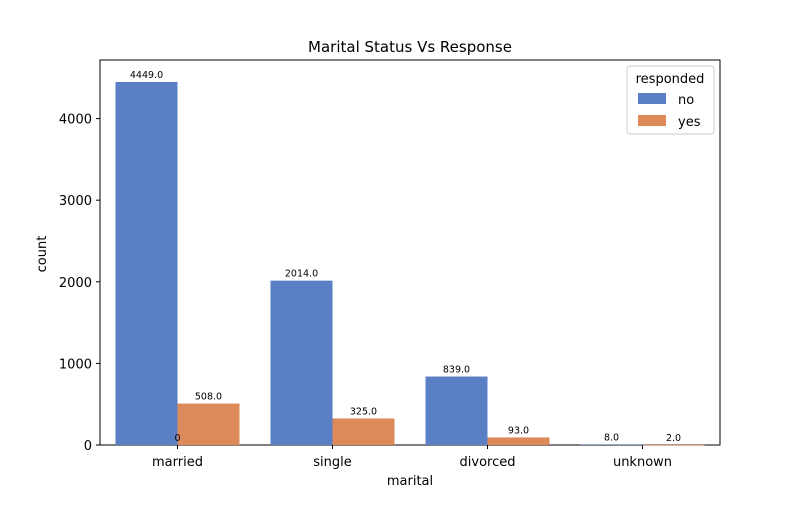 The width and height of the screenshot is (800, 505). What do you see at coordinates (301, 362) in the screenshot?
I see `bar-no-single` at bounding box center [301, 362].